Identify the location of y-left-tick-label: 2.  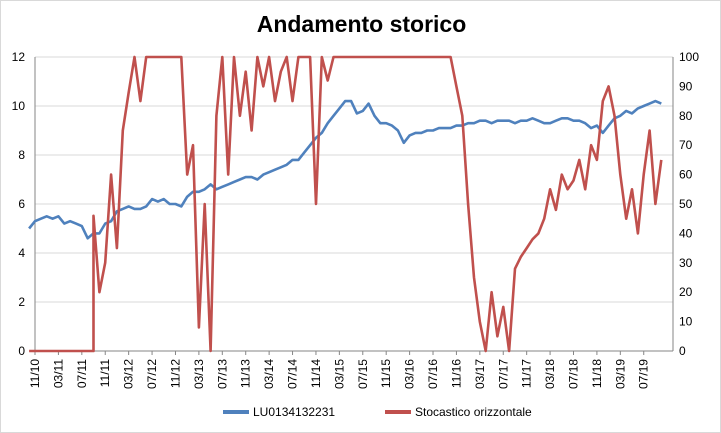
(21, 302).